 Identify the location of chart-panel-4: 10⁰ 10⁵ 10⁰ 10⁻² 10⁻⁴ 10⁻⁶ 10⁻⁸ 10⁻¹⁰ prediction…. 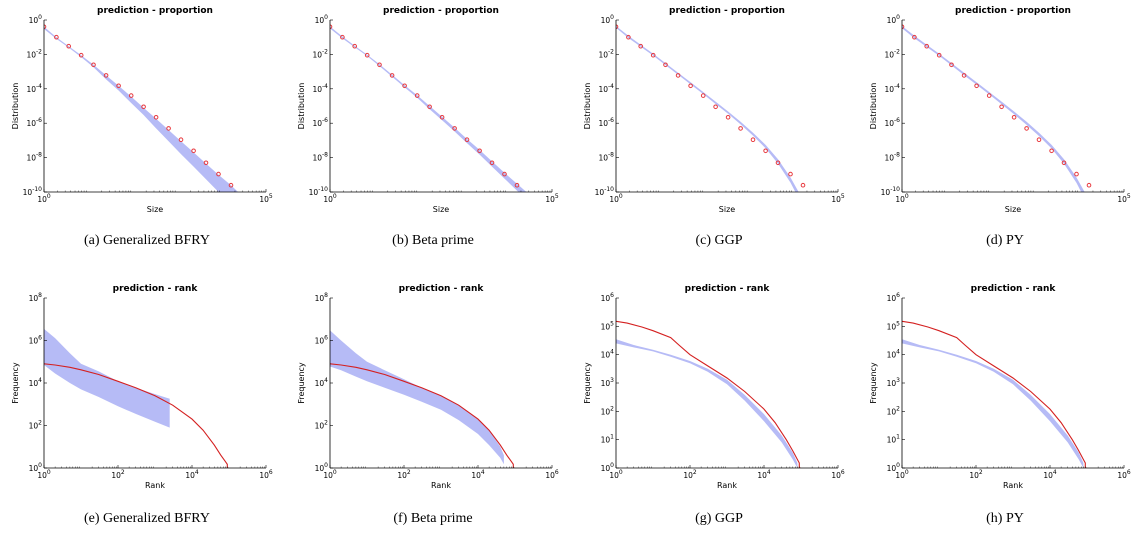
(1000, 127).